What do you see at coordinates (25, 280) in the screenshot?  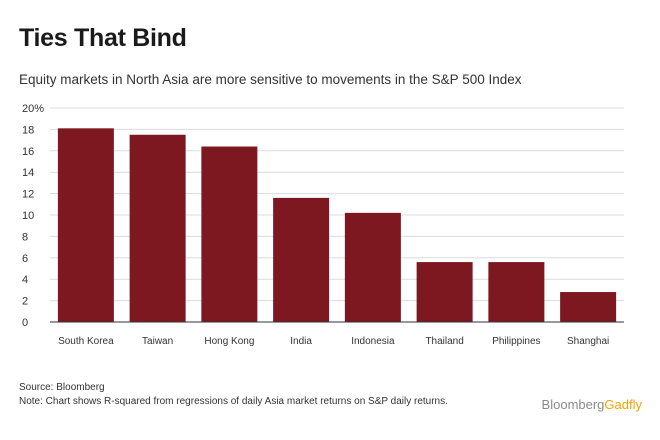 I see `y-tick-label: 4` at bounding box center [25, 280].